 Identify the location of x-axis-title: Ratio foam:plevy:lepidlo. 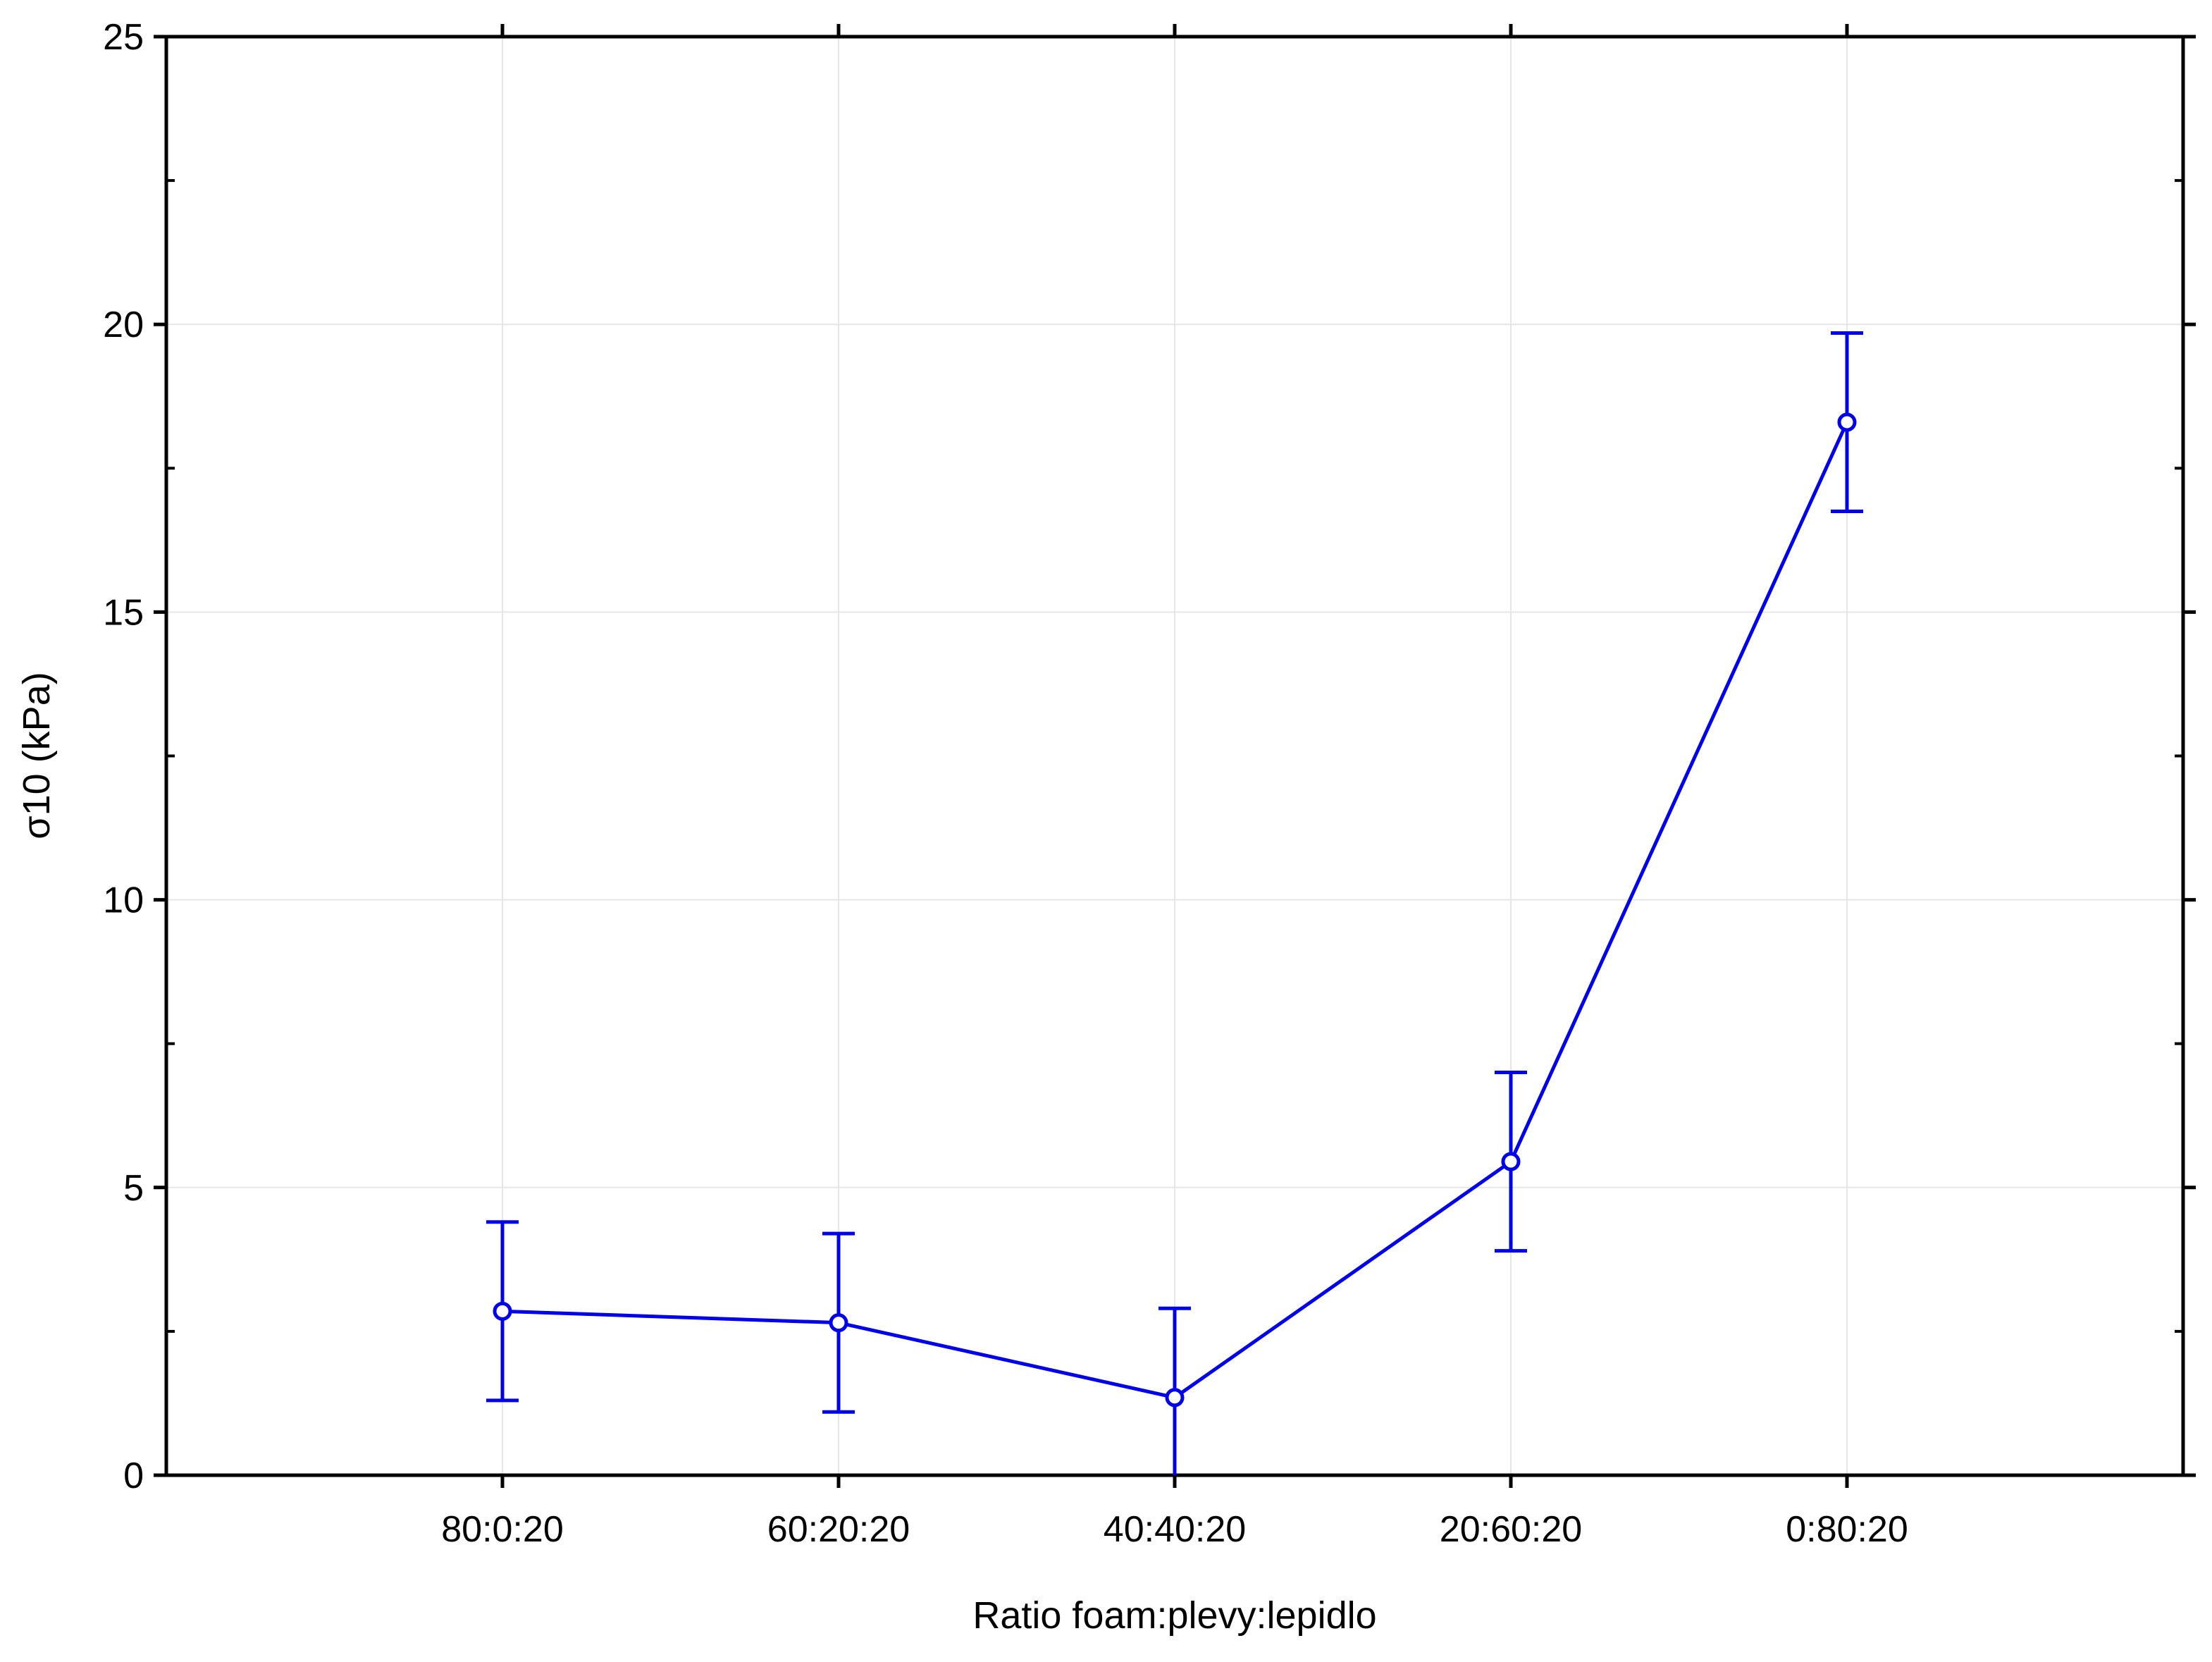
(1174, 1615).